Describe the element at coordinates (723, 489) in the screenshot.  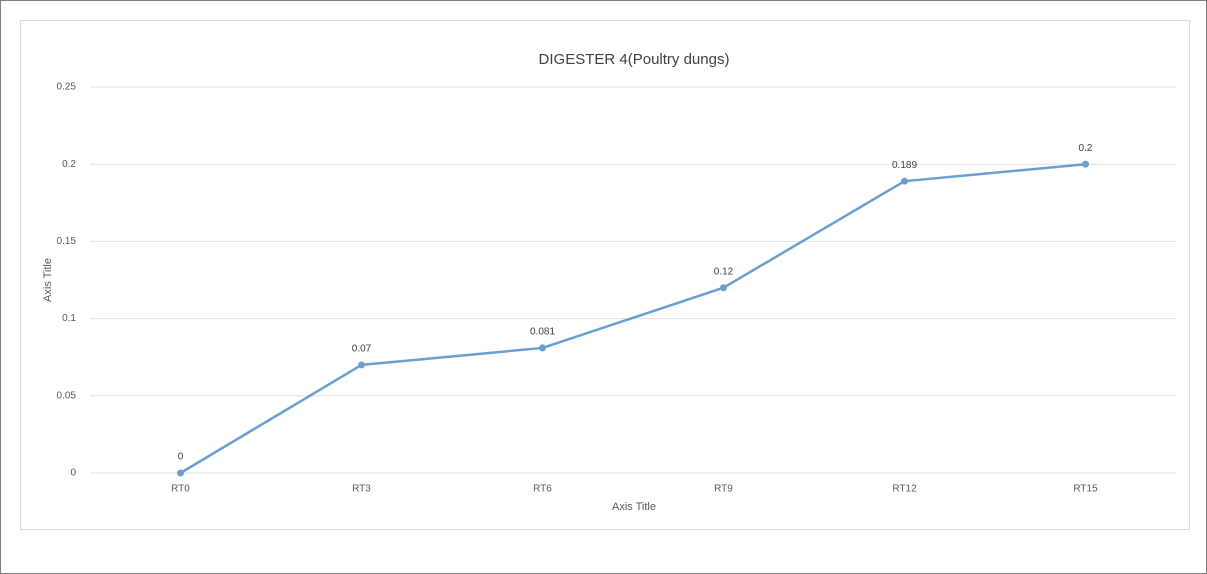
I see `x-tick-label: RT9` at that location.